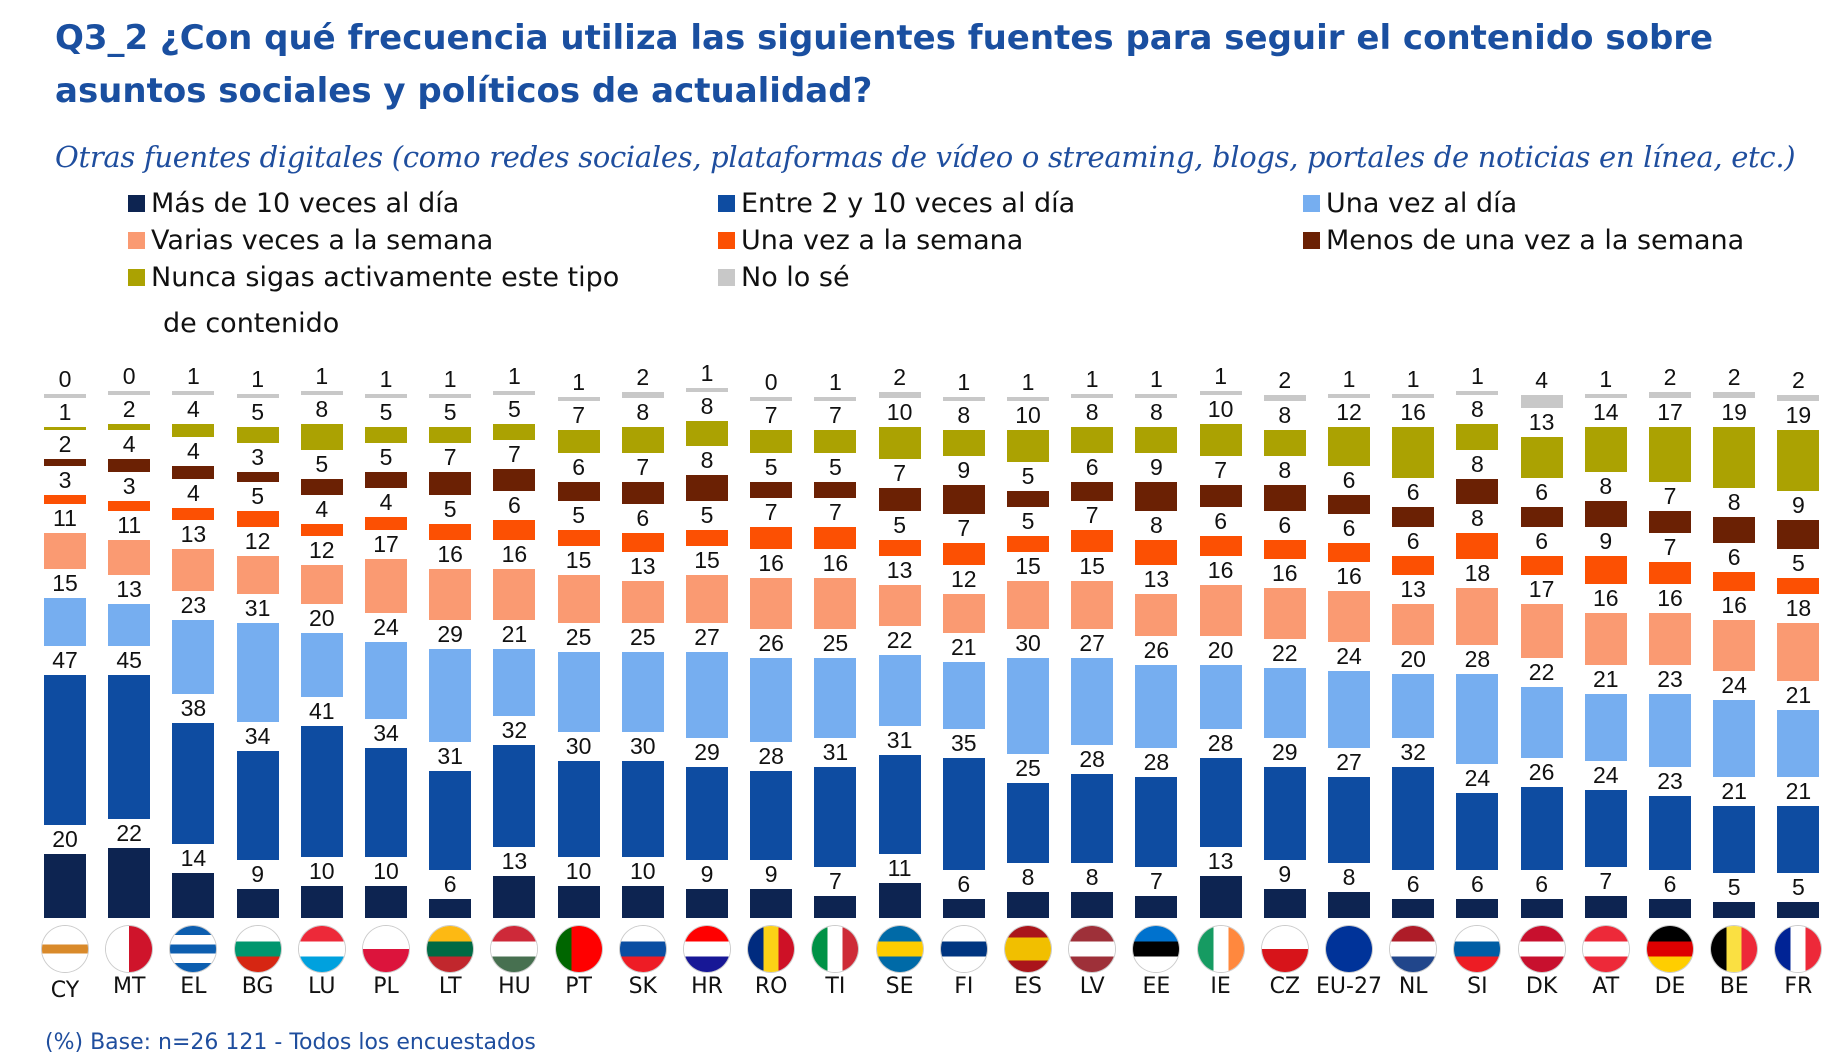  I want to click on country-label: LT, so click(450, 986).